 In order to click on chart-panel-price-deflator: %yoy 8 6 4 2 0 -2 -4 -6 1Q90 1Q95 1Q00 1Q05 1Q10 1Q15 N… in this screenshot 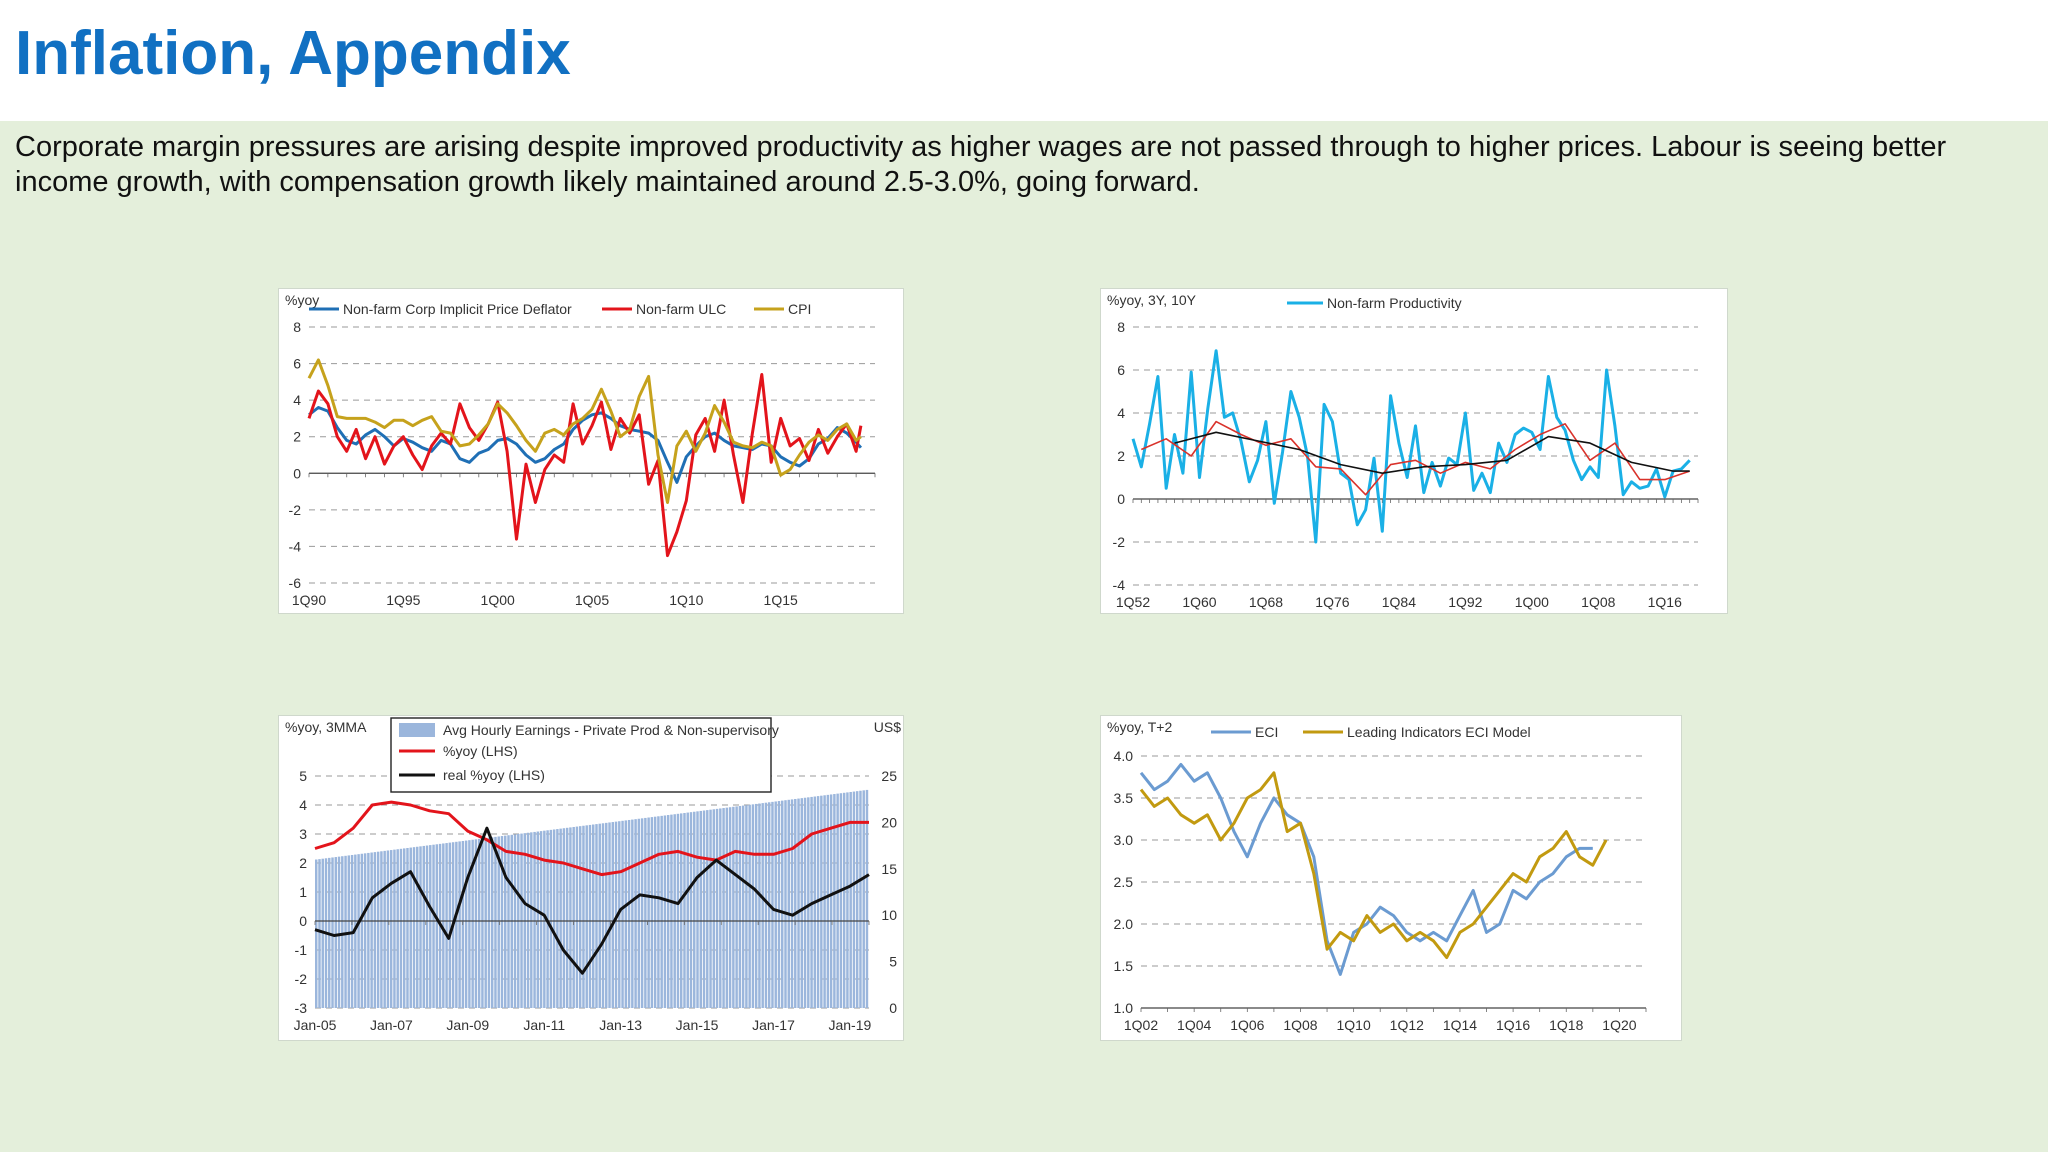, I will do `click(591, 451)`.